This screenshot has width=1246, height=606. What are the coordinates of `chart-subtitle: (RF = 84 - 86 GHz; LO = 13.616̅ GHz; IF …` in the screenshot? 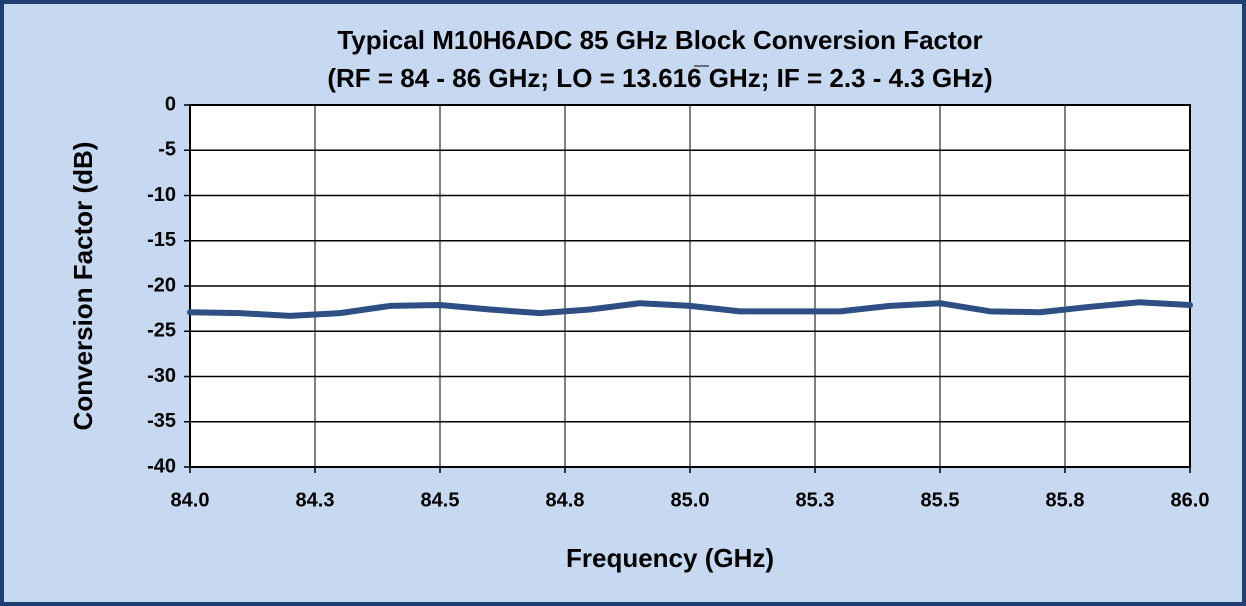 It's located at (659, 78).